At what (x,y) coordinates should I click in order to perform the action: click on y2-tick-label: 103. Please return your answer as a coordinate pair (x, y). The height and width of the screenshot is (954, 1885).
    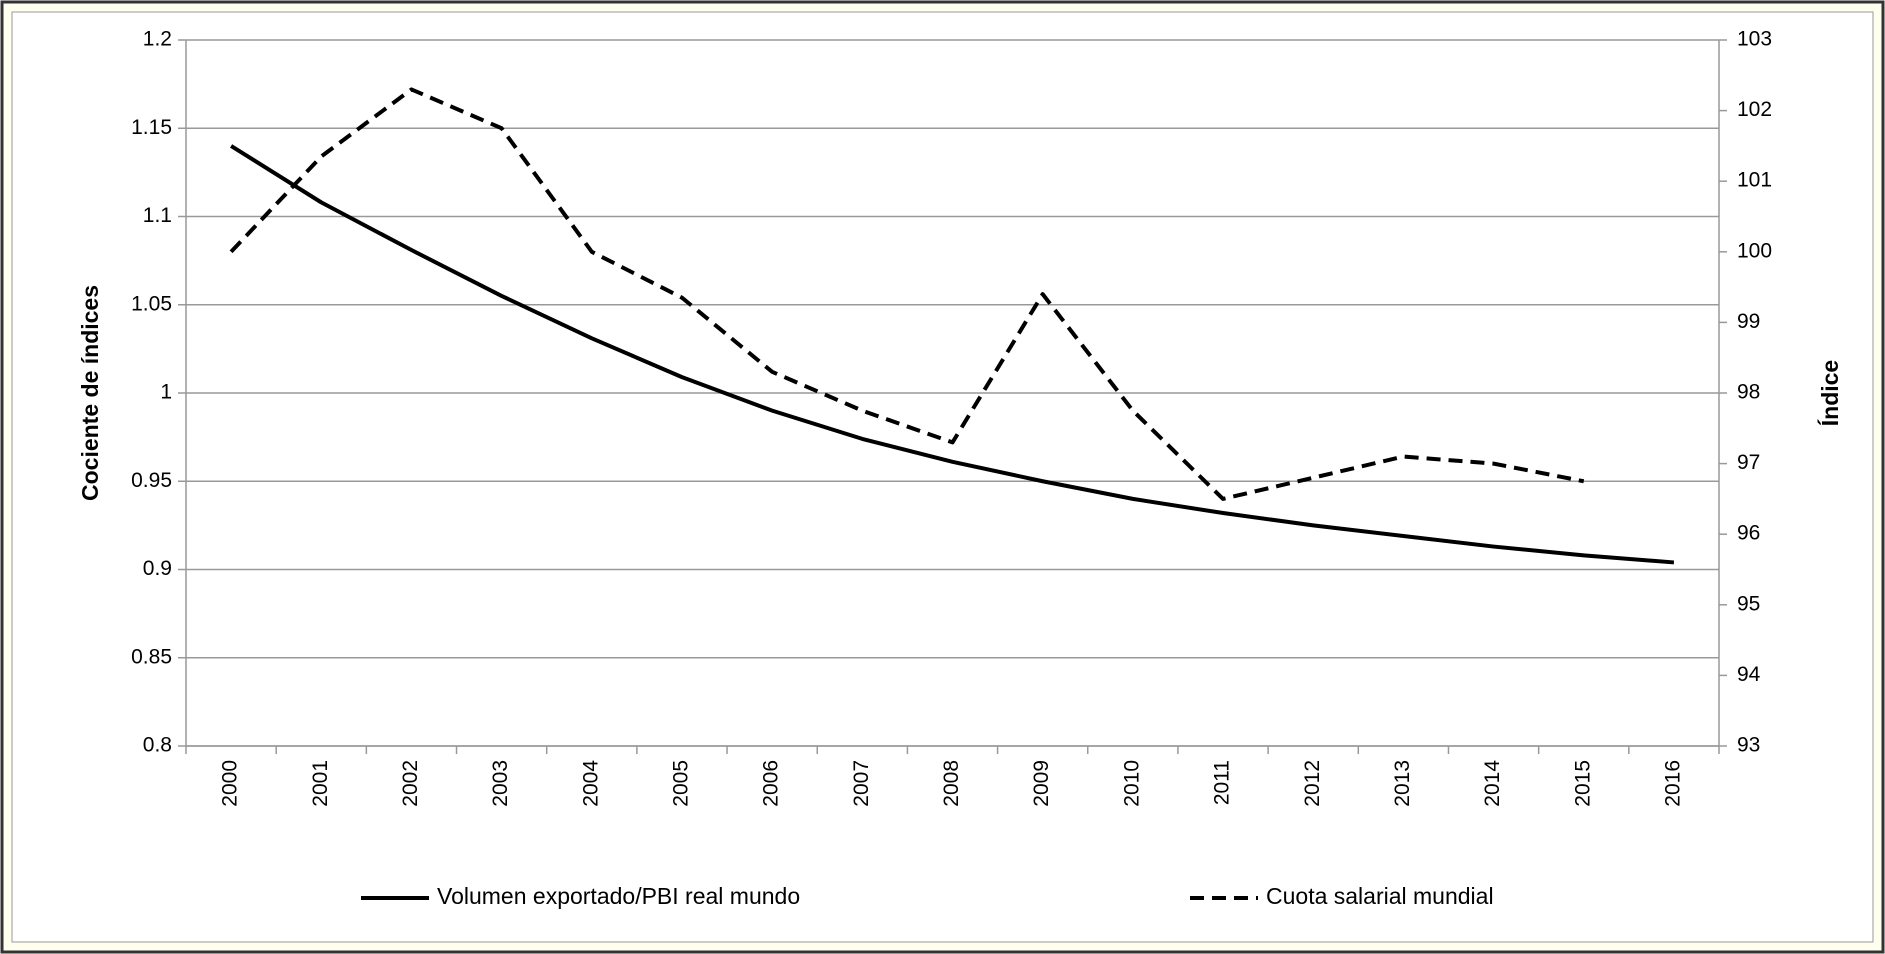
    Looking at the image, I should click on (1754, 39).